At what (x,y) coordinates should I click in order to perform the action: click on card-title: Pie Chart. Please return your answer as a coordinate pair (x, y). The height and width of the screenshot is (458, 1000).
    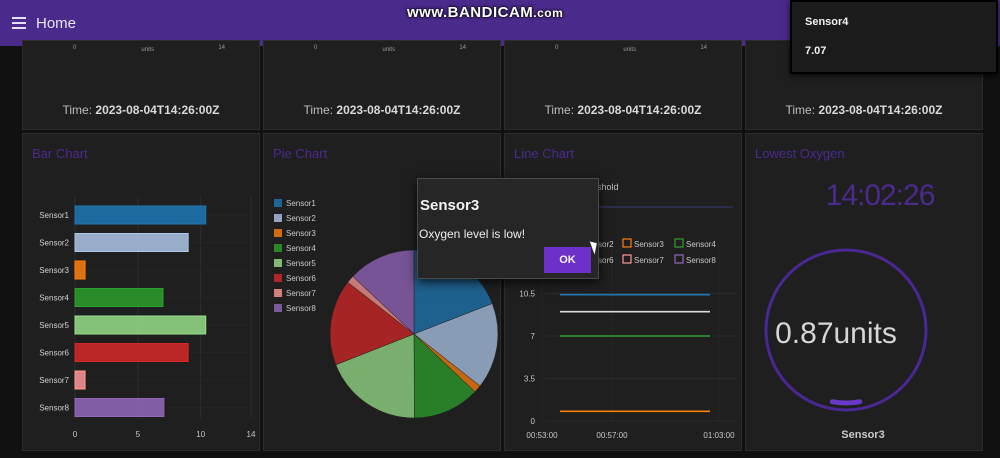
    Looking at the image, I should click on (300, 153).